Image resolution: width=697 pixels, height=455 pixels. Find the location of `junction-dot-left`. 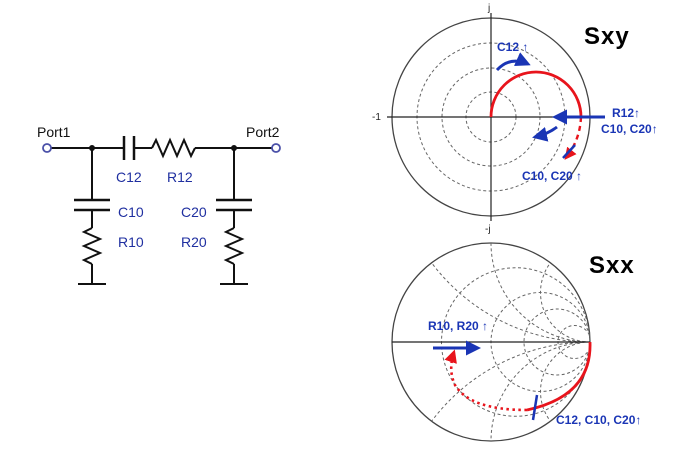

junction-dot-left is located at coordinates (92, 148).